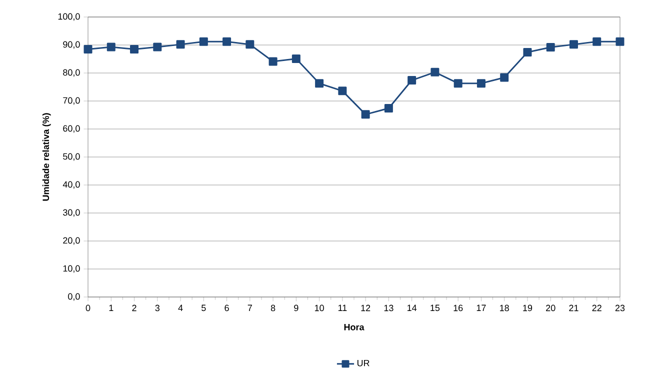  Describe the element at coordinates (71, 157) in the screenshot. I see `y-tick-label: 50,0` at that location.